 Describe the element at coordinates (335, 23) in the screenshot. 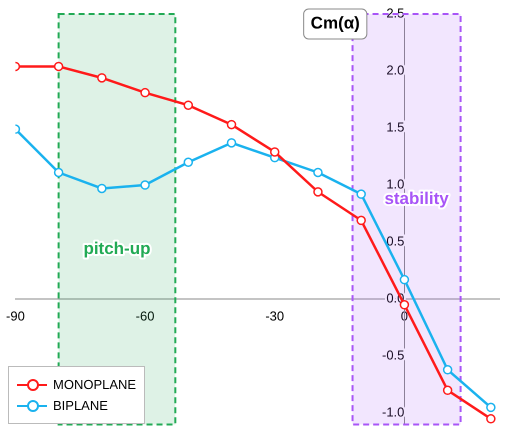

I see `chart-title: Cm(α)` at that location.